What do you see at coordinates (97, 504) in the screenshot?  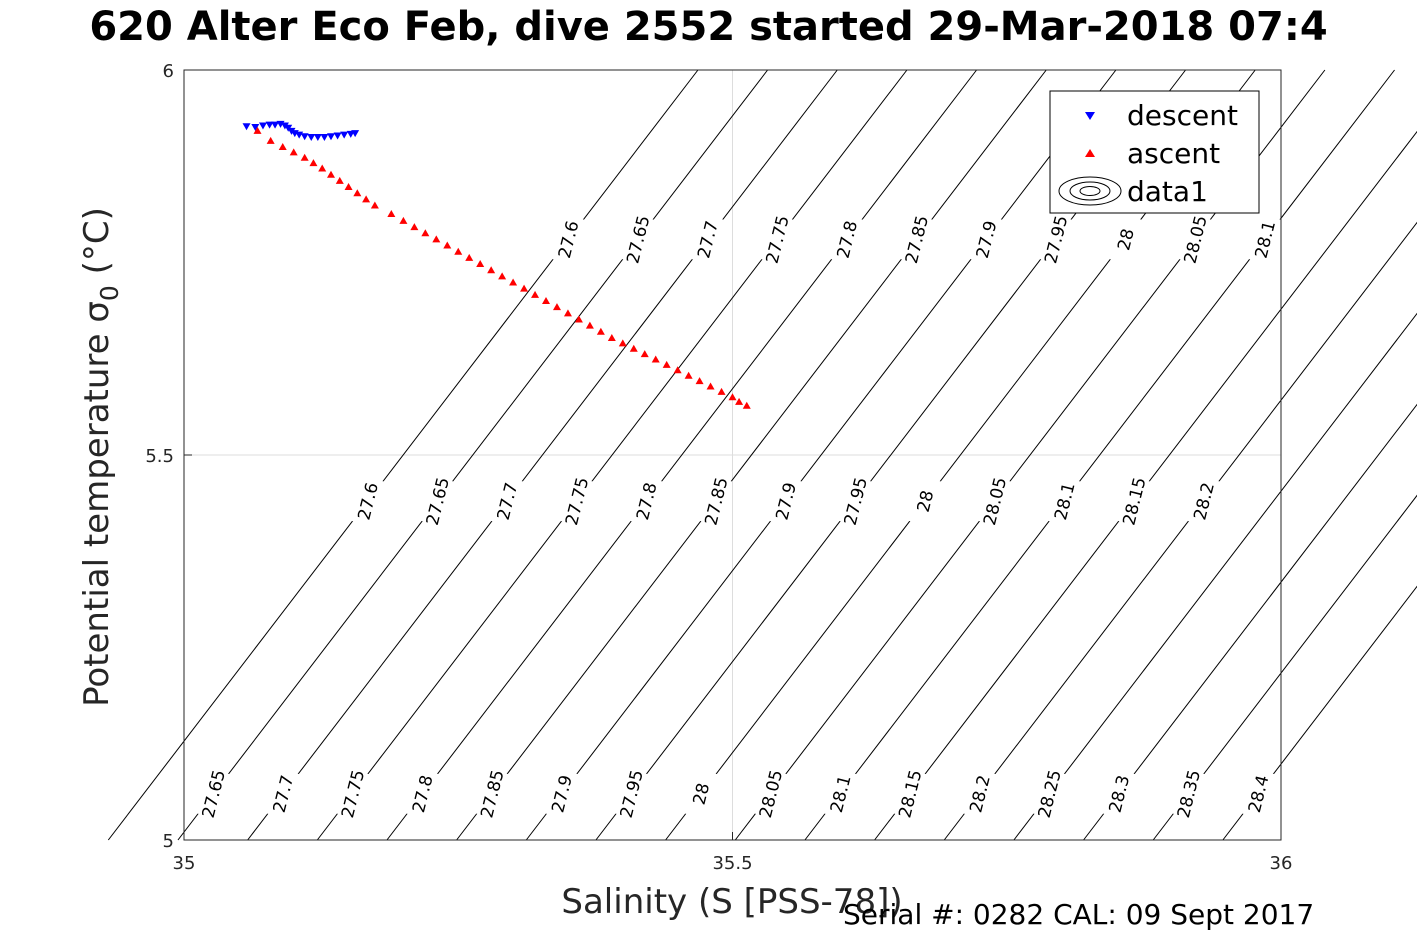 I see `y-axis-label-main: Potential temperature σ` at bounding box center [97, 504].